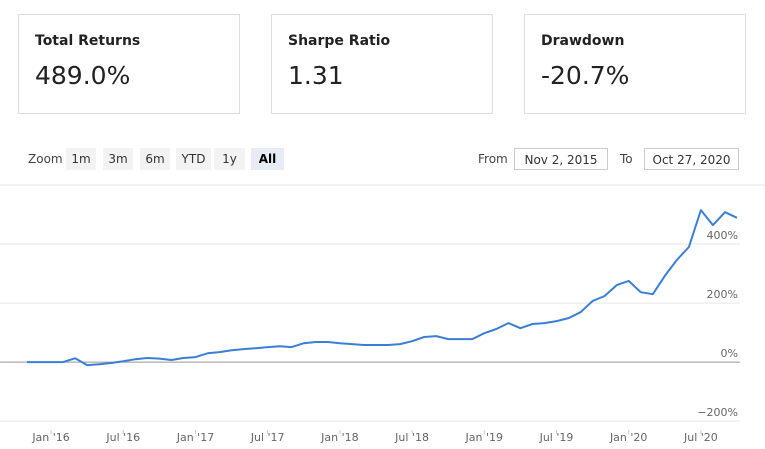  Describe the element at coordinates (88, 41) in the screenshot. I see `metric-label: Total Returns` at that location.